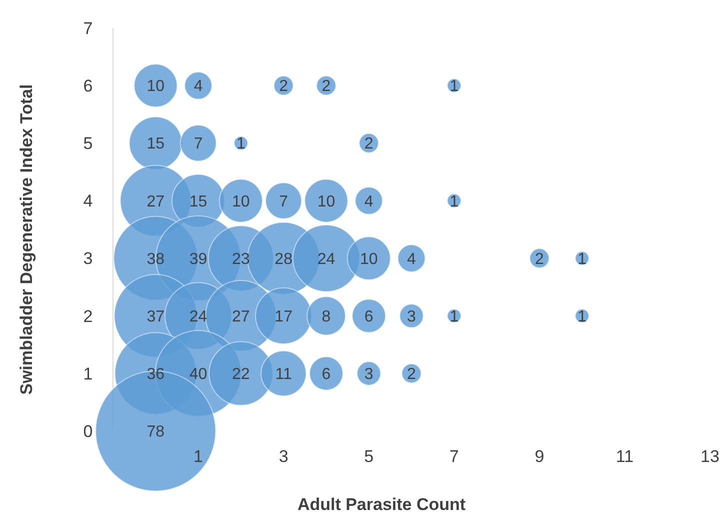 Image resolution: width=726 pixels, height=524 pixels. Describe the element at coordinates (155, 375) in the screenshot. I see `data-label: 36` at that location.